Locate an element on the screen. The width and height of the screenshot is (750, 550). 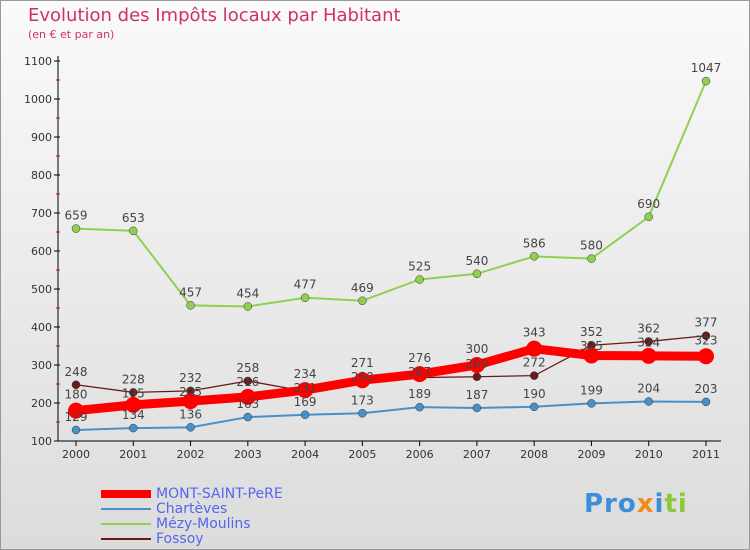
proxiti-logo: Proxiti is located at coordinates (636, 504).